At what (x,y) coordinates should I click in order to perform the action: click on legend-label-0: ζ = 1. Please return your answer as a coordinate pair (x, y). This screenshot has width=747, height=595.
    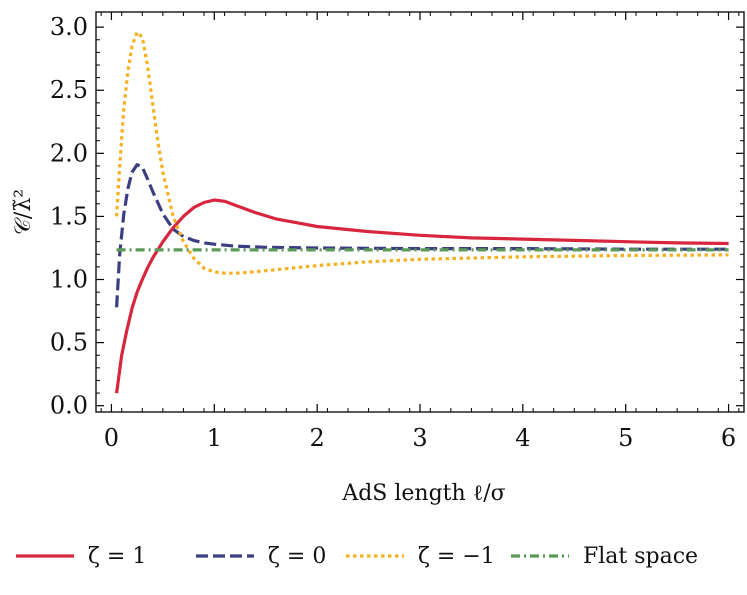
    Looking at the image, I should click on (117, 556).